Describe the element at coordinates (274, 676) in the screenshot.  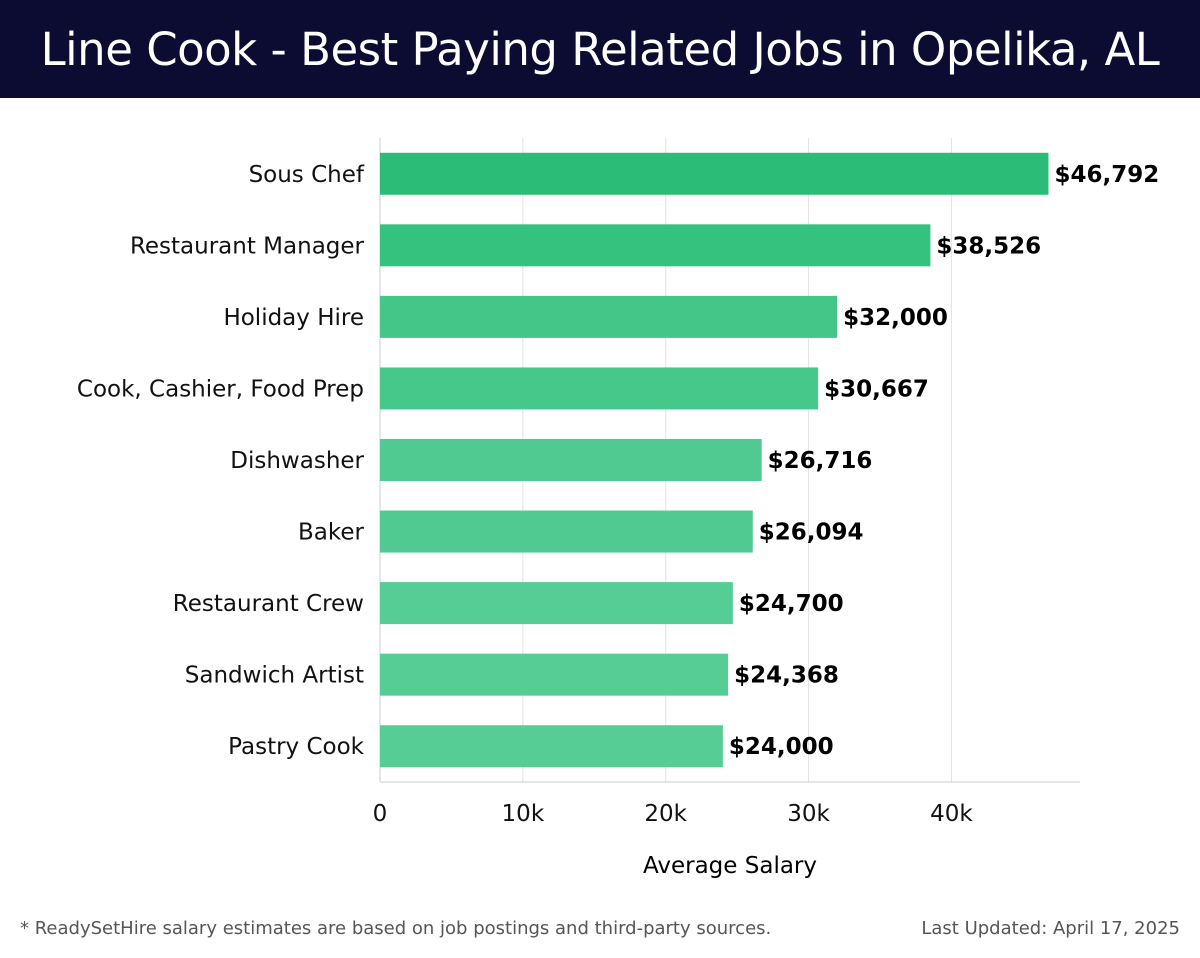
I see `category-label: Sandwich Artist` at that location.